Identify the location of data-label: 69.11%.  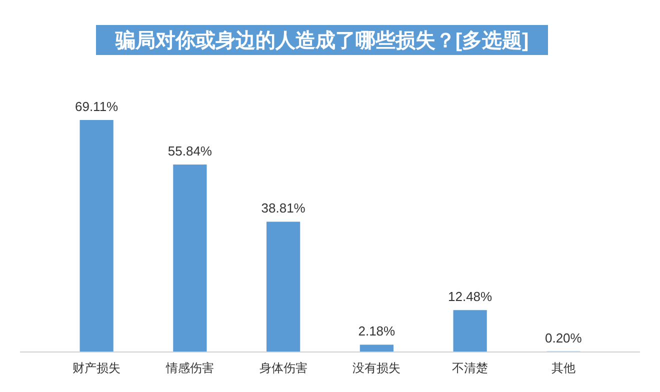
(96, 106).